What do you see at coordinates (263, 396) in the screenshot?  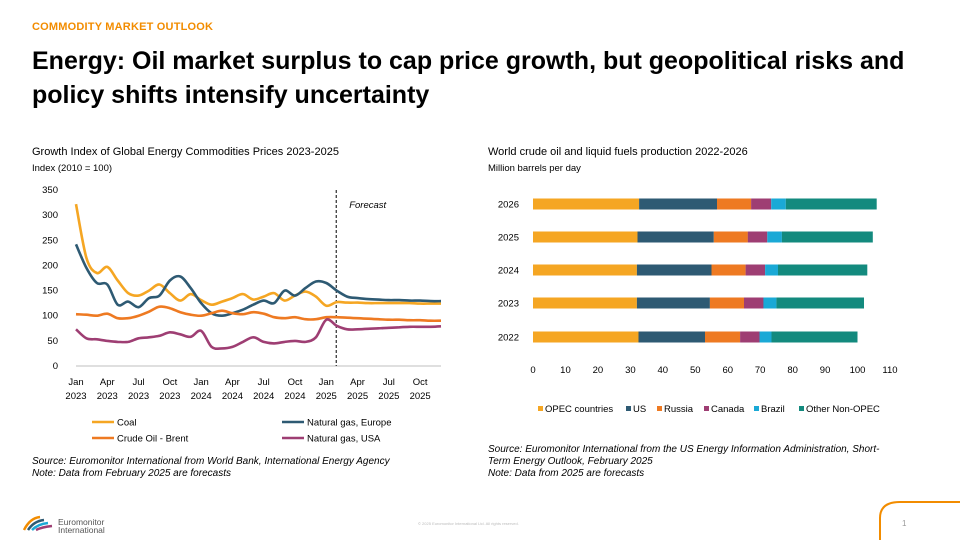 I see `x-tick-year-18: 2024` at bounding box center [263, 396].